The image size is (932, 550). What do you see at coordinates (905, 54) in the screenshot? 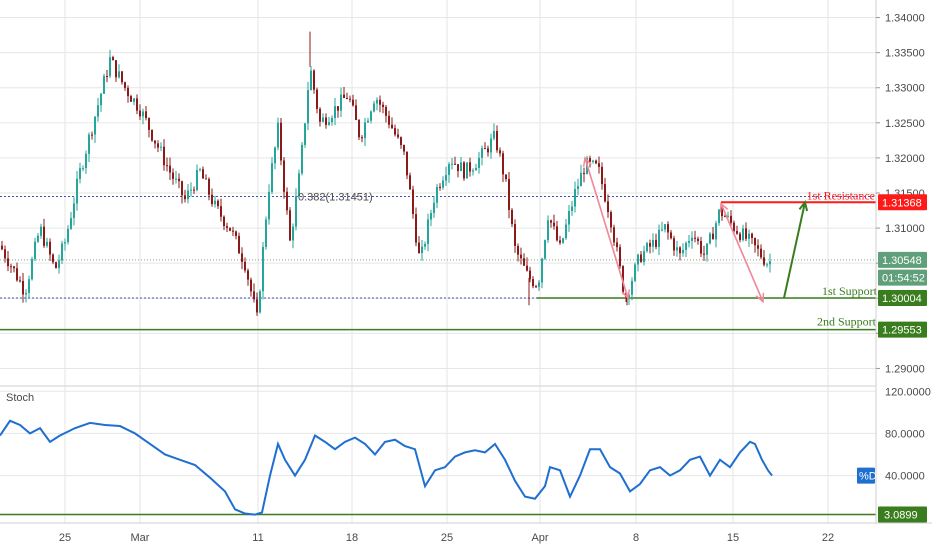
I see `price-tick-label: 1.33500` at bounding box center [905, 54].